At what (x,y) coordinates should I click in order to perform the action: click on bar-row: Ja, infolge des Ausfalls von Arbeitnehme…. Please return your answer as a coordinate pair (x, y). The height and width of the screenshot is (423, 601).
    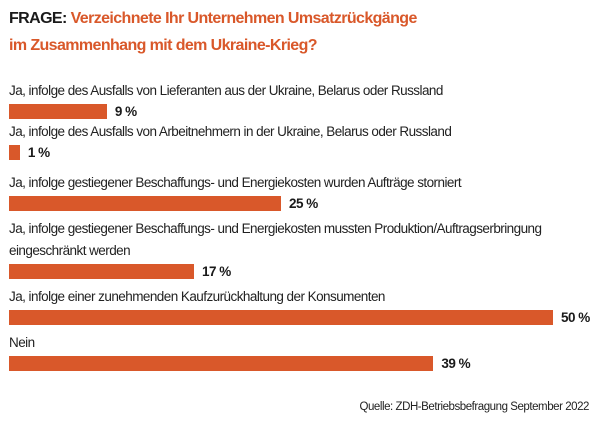
    Looking at the image, I should click on (304, 141).